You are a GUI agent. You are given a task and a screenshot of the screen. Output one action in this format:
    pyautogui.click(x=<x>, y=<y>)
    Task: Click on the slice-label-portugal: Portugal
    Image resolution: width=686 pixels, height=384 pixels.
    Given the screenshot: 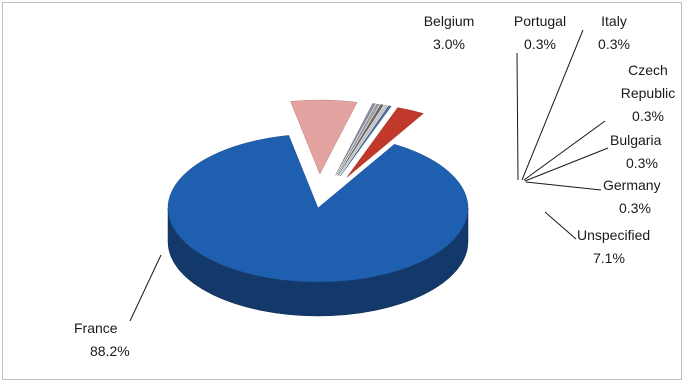 What is the action you would take?
    pyautogui.click(x=540, y=21)
    